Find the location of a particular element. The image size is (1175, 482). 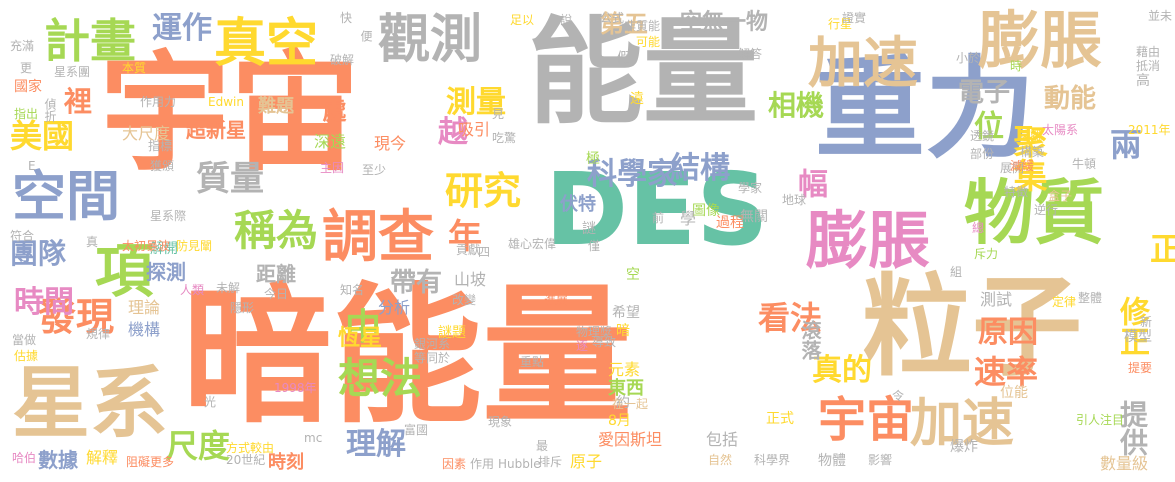

cloud-word: 說 is located at coordinates (566, 20).